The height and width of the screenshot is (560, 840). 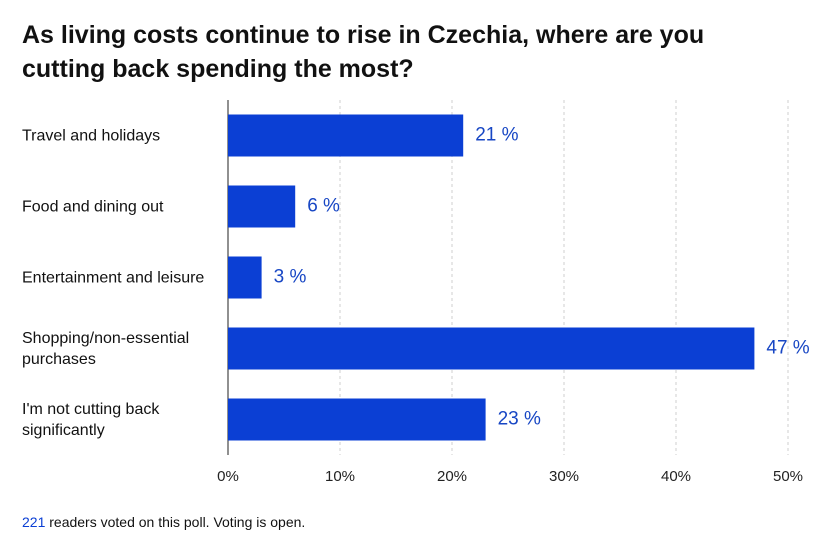 What do you see at coordinates (519, 419) in the screenshot?
I see `value-label: 23 %` at bounding box center [519, 419].